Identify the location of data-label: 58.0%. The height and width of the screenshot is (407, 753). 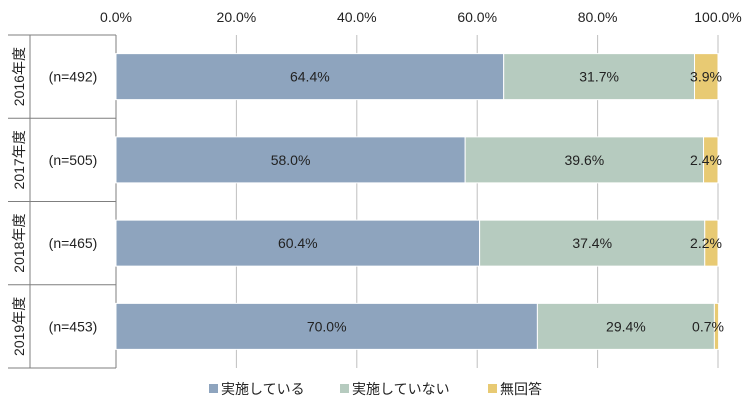
(291, 160).